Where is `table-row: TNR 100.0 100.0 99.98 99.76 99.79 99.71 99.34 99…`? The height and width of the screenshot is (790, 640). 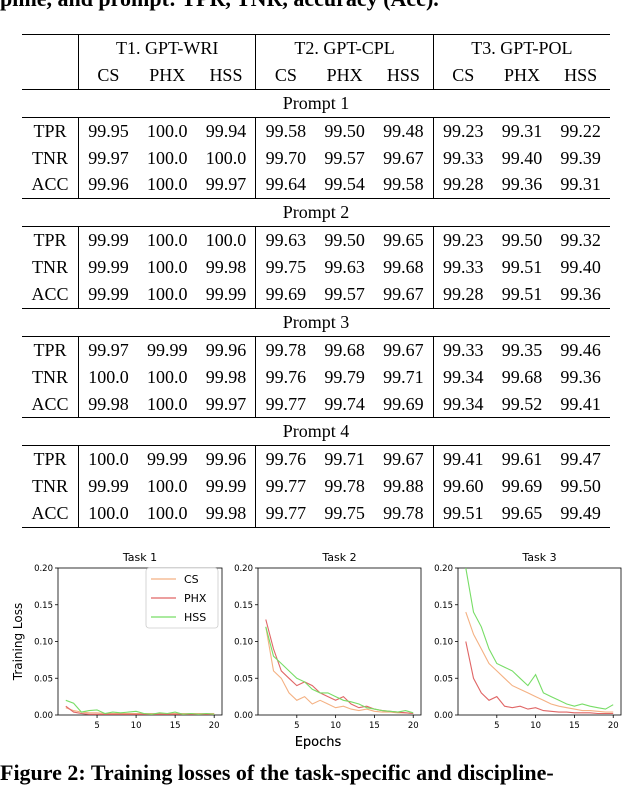 table-row: TNR 100.0 100.0 99.98 99.76 99.79 99.71 99.34 99… is located at coordinates (316, 377).